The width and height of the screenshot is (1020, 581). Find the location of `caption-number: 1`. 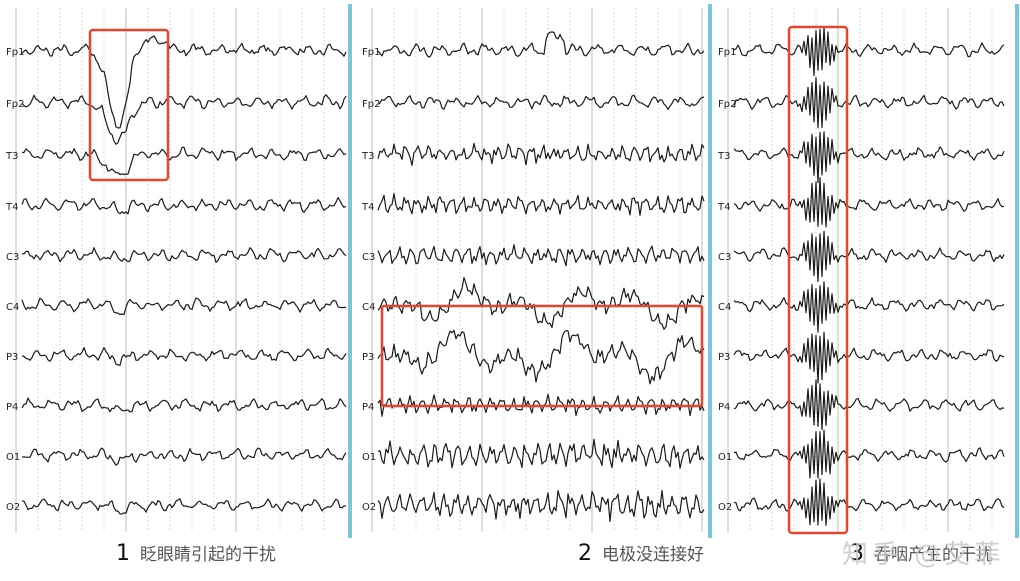

caption-number: 1 is located at coordinates (123, 553).